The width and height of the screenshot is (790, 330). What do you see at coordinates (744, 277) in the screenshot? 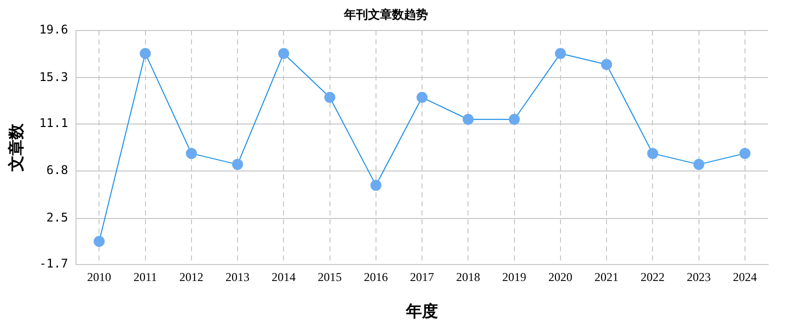
I see `x-tick-label: 2024` at bounding box center [744, 277].